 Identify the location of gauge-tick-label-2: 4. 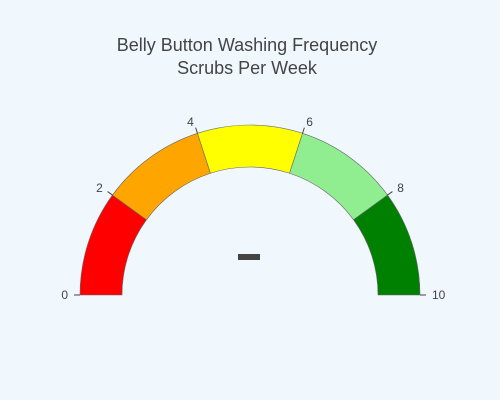
(190, 122).